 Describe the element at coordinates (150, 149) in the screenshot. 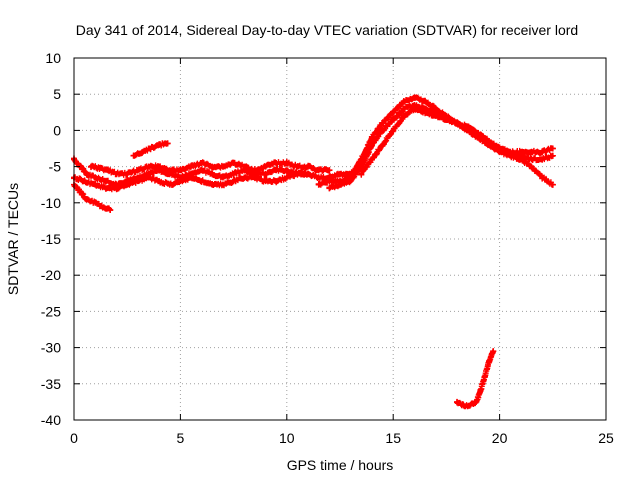

I see `series-track-e` at that location.